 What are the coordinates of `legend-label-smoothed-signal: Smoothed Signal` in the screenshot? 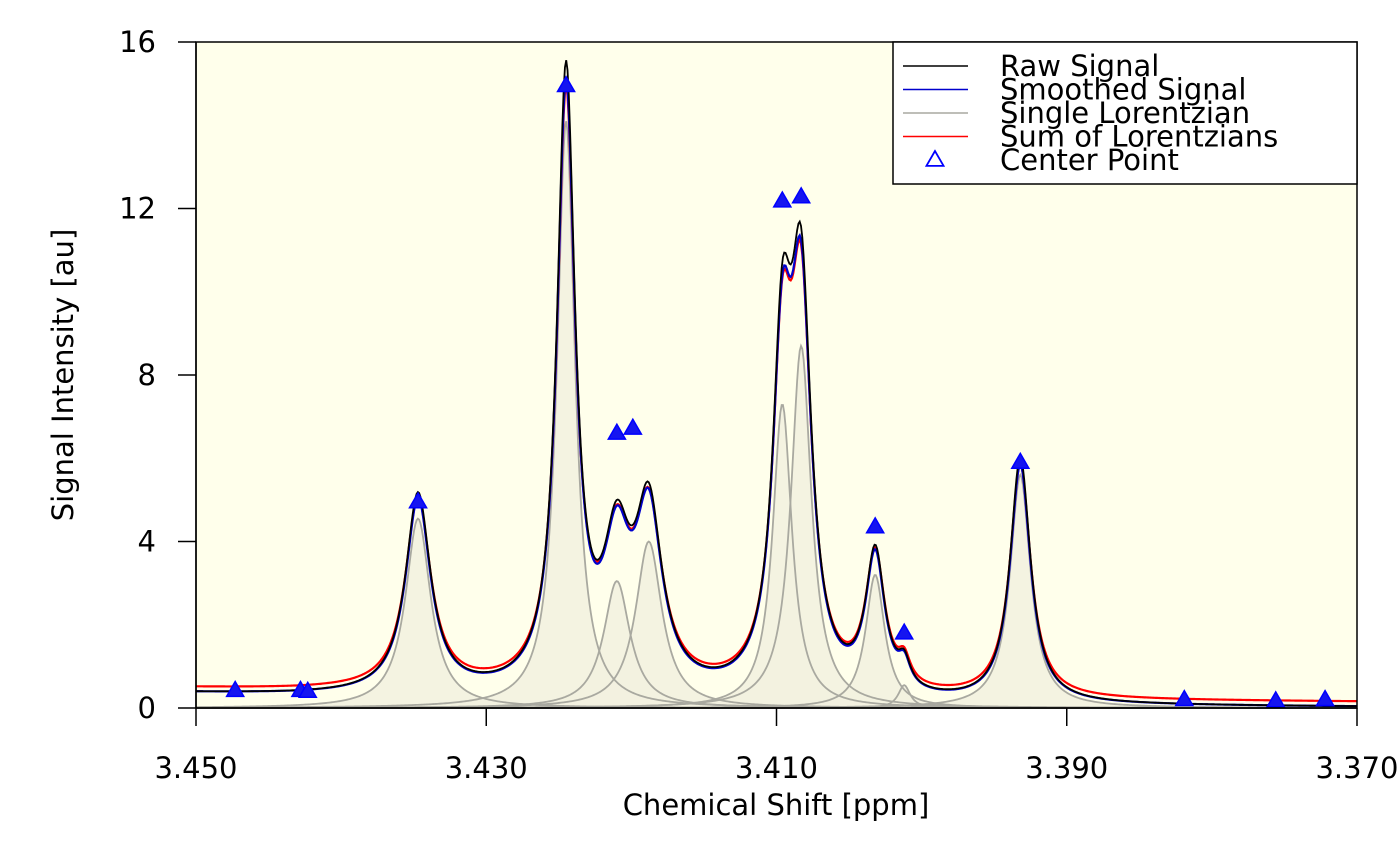 It's located at (1123, 90).